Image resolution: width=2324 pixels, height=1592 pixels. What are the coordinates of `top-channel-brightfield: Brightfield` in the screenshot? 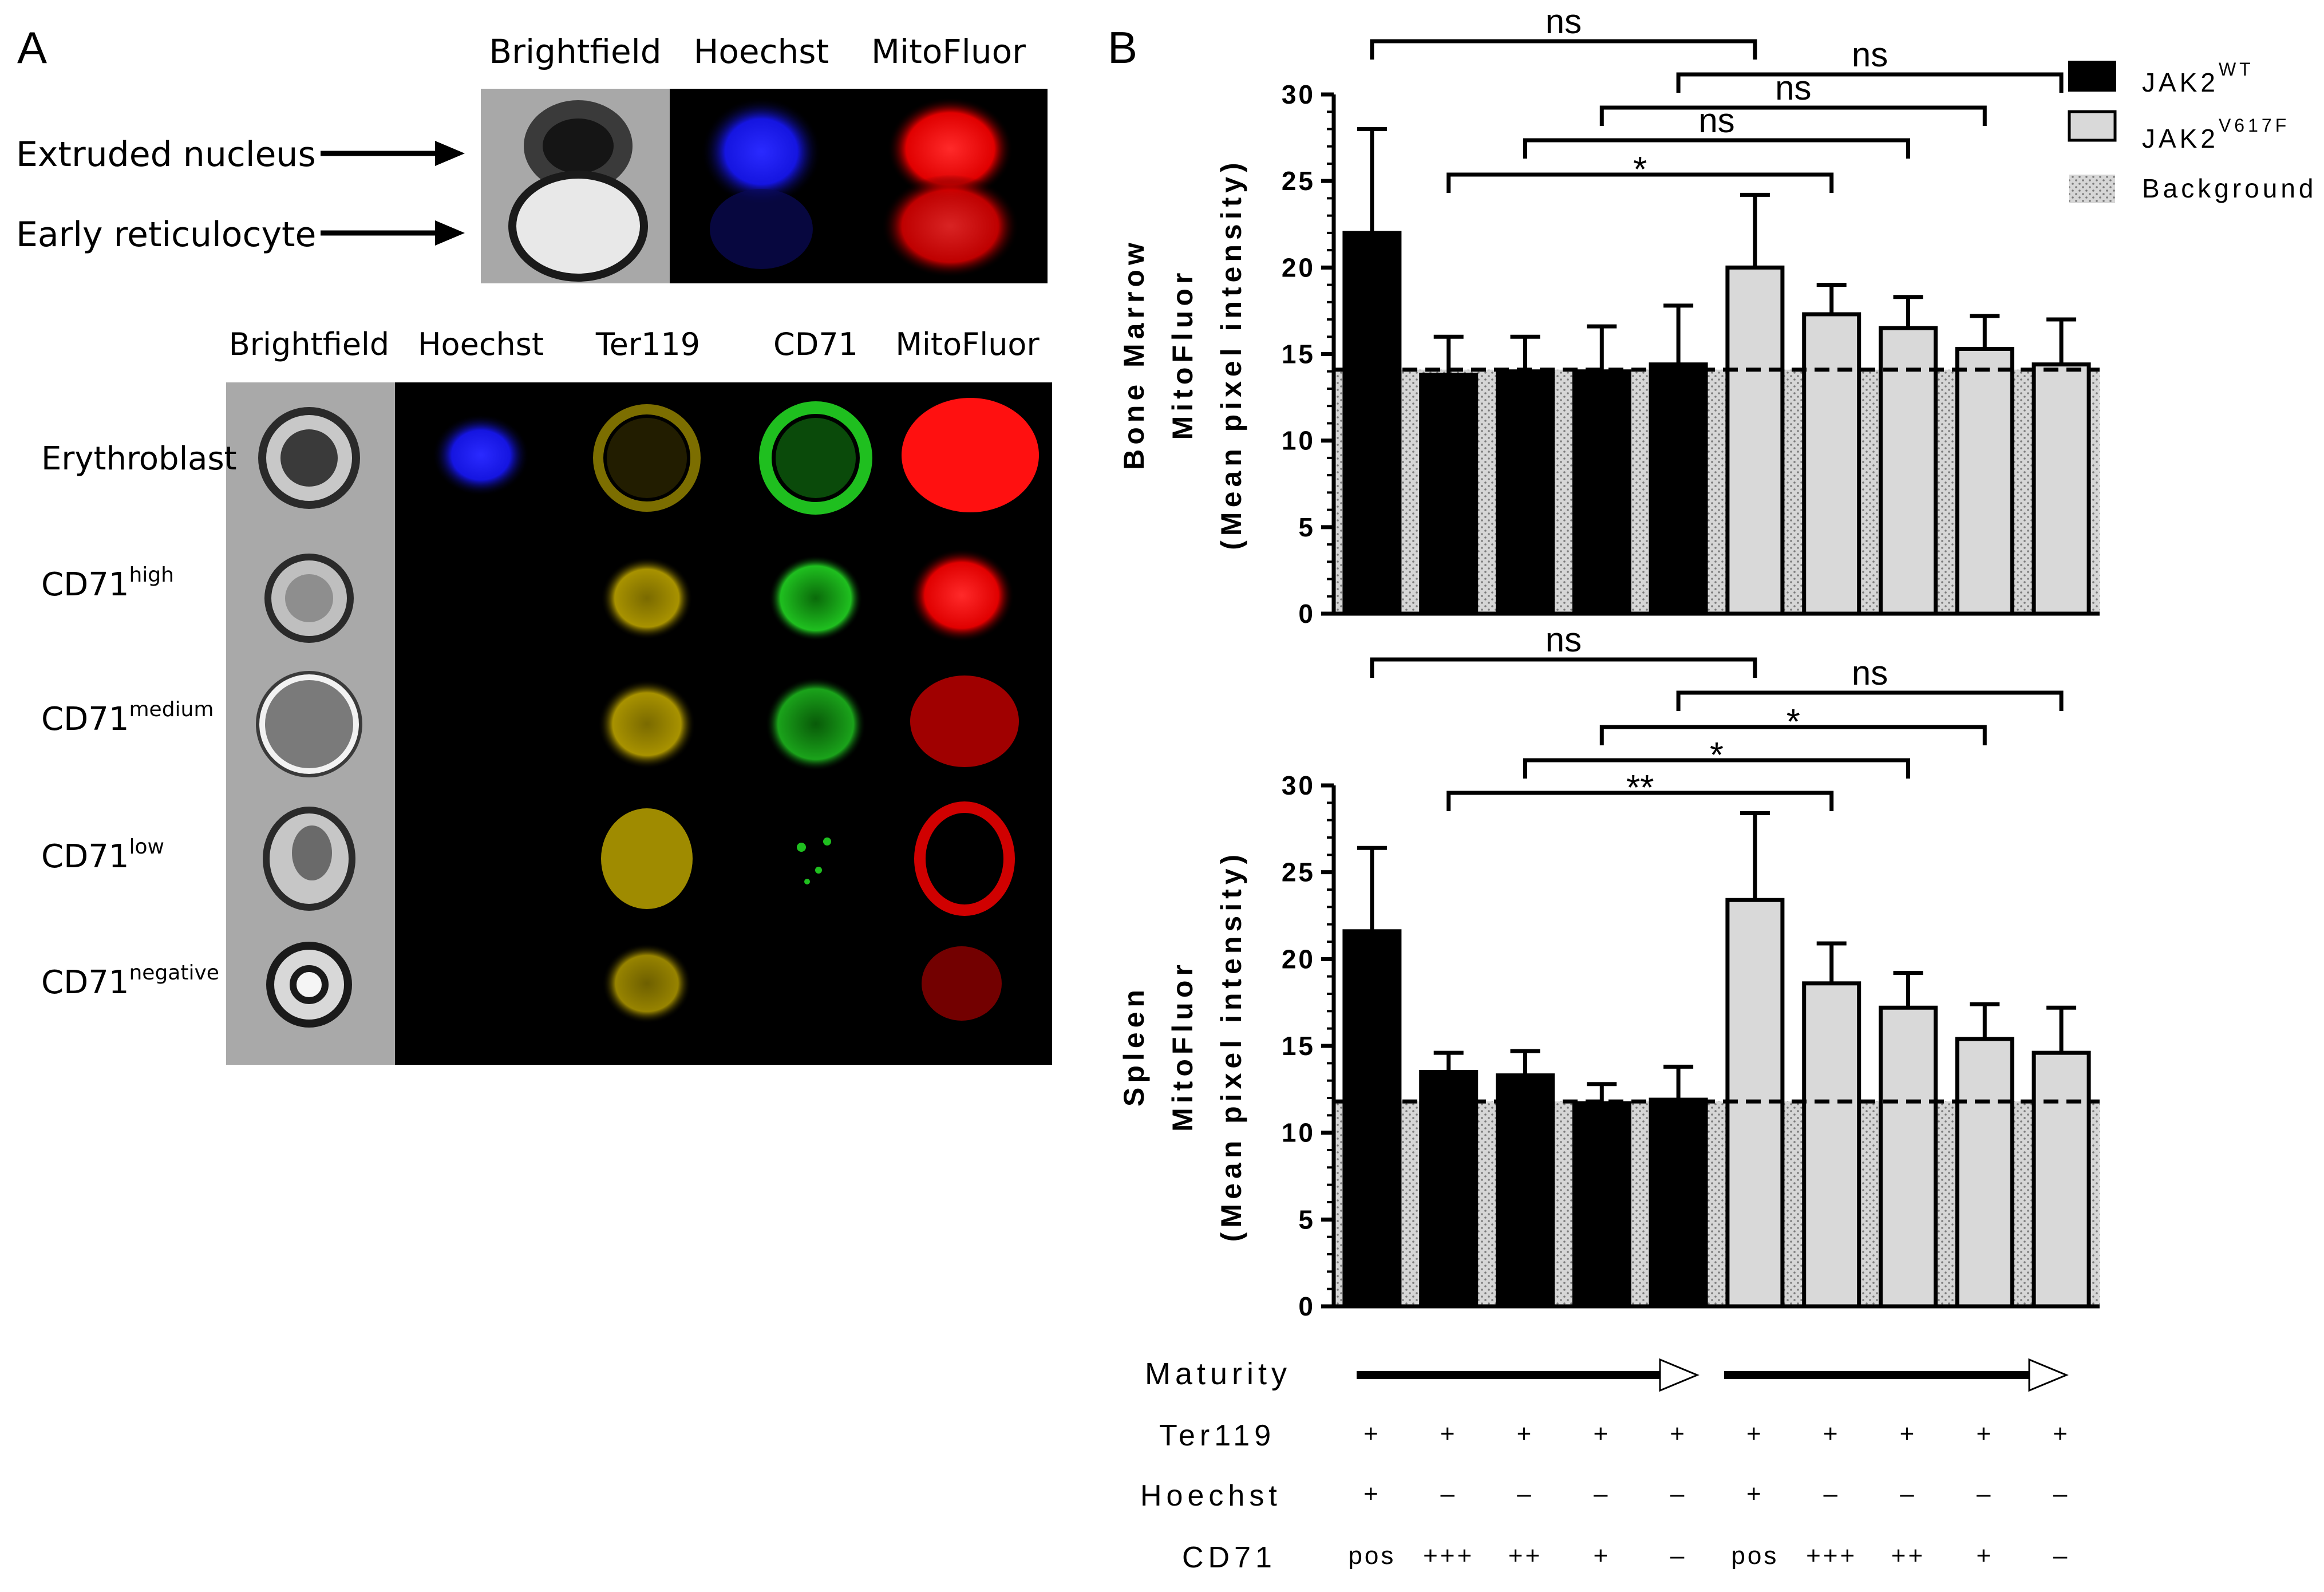 It's located at (575, 51).